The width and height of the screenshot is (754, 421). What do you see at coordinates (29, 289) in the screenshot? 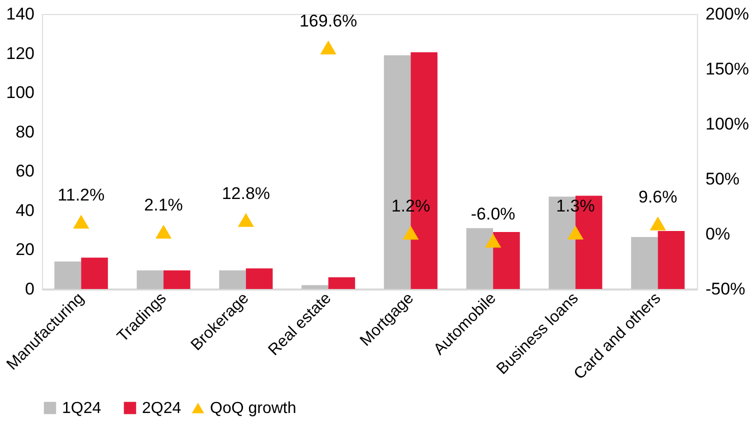
I see `y-tick-label: 0` at bounding box center [29, 289].